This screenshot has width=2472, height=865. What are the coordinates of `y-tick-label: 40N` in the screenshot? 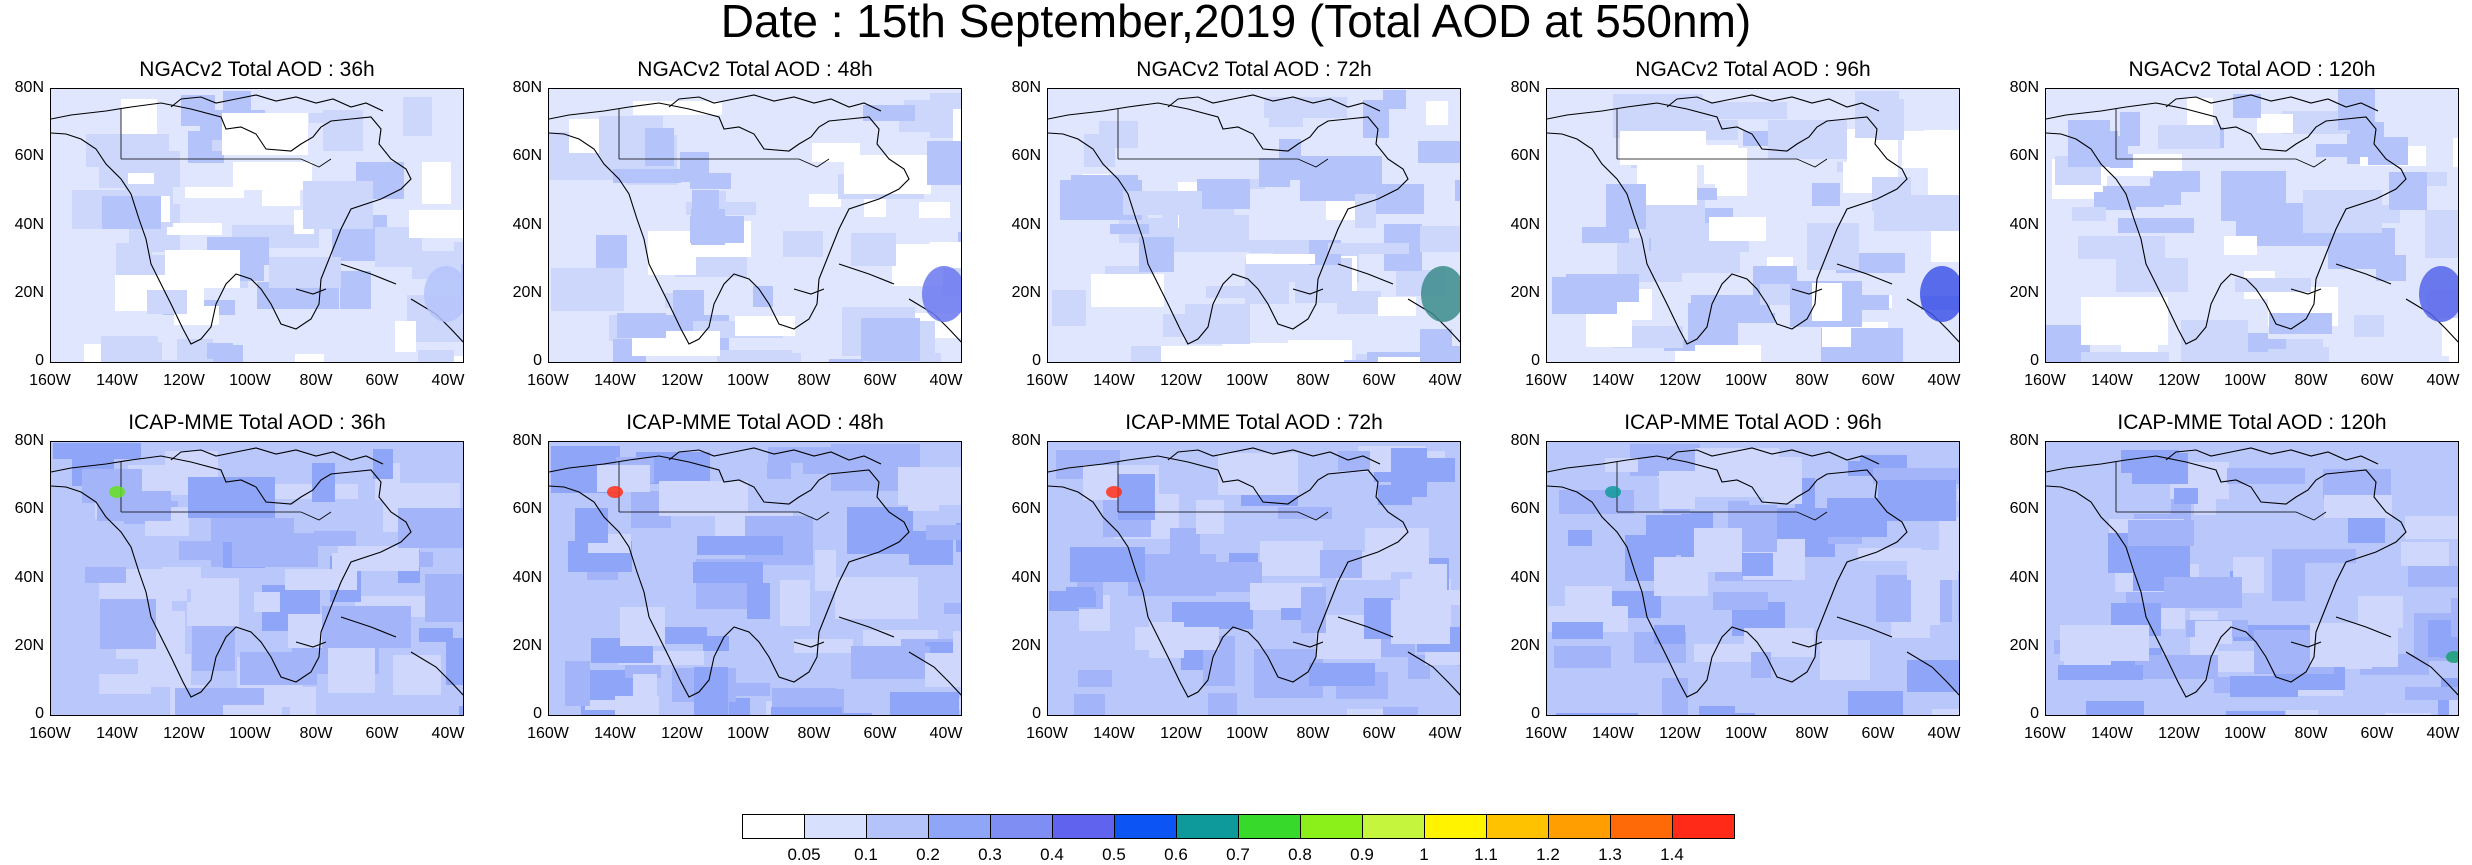 It's located at (527, 577).